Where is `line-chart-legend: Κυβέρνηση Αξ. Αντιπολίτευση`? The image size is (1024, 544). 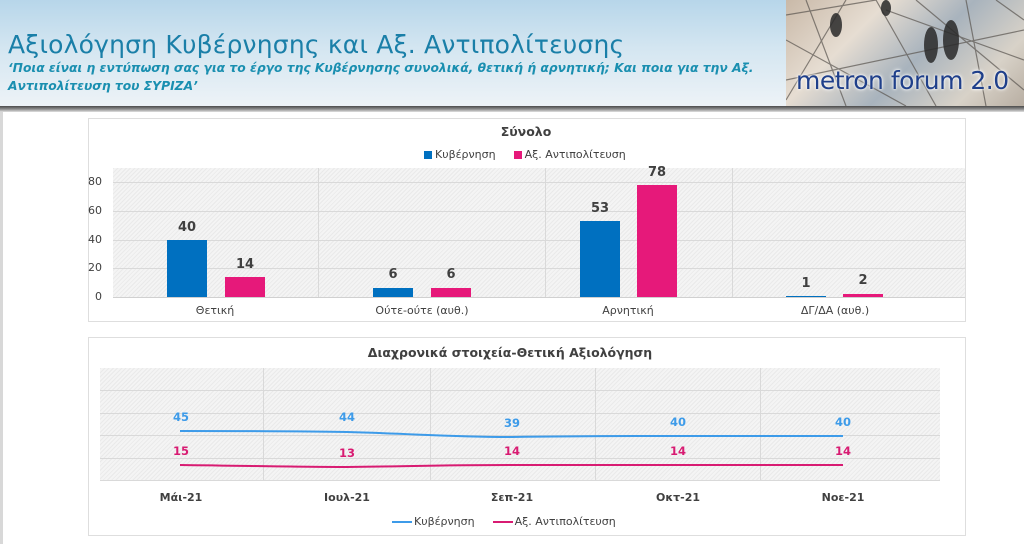
line-chart-legend: Κυβέρνηση Αξ. Αντιπολίτευση is located at coordinates (513, 521).